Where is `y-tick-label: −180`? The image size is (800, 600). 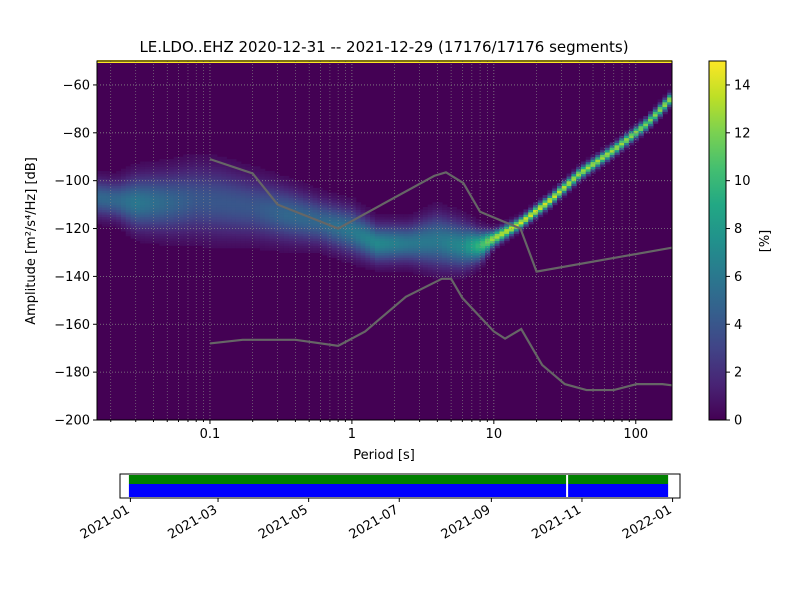 y-tick-label: −180 is located at coordinates (72, 373).